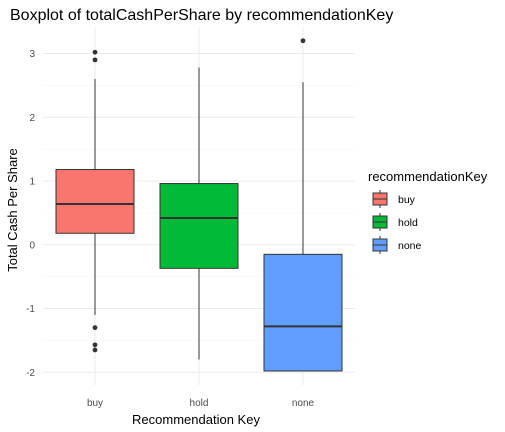 This screenshot has height=432, width=505. I want to click on x-tick-label: hold, so click(199, 403).